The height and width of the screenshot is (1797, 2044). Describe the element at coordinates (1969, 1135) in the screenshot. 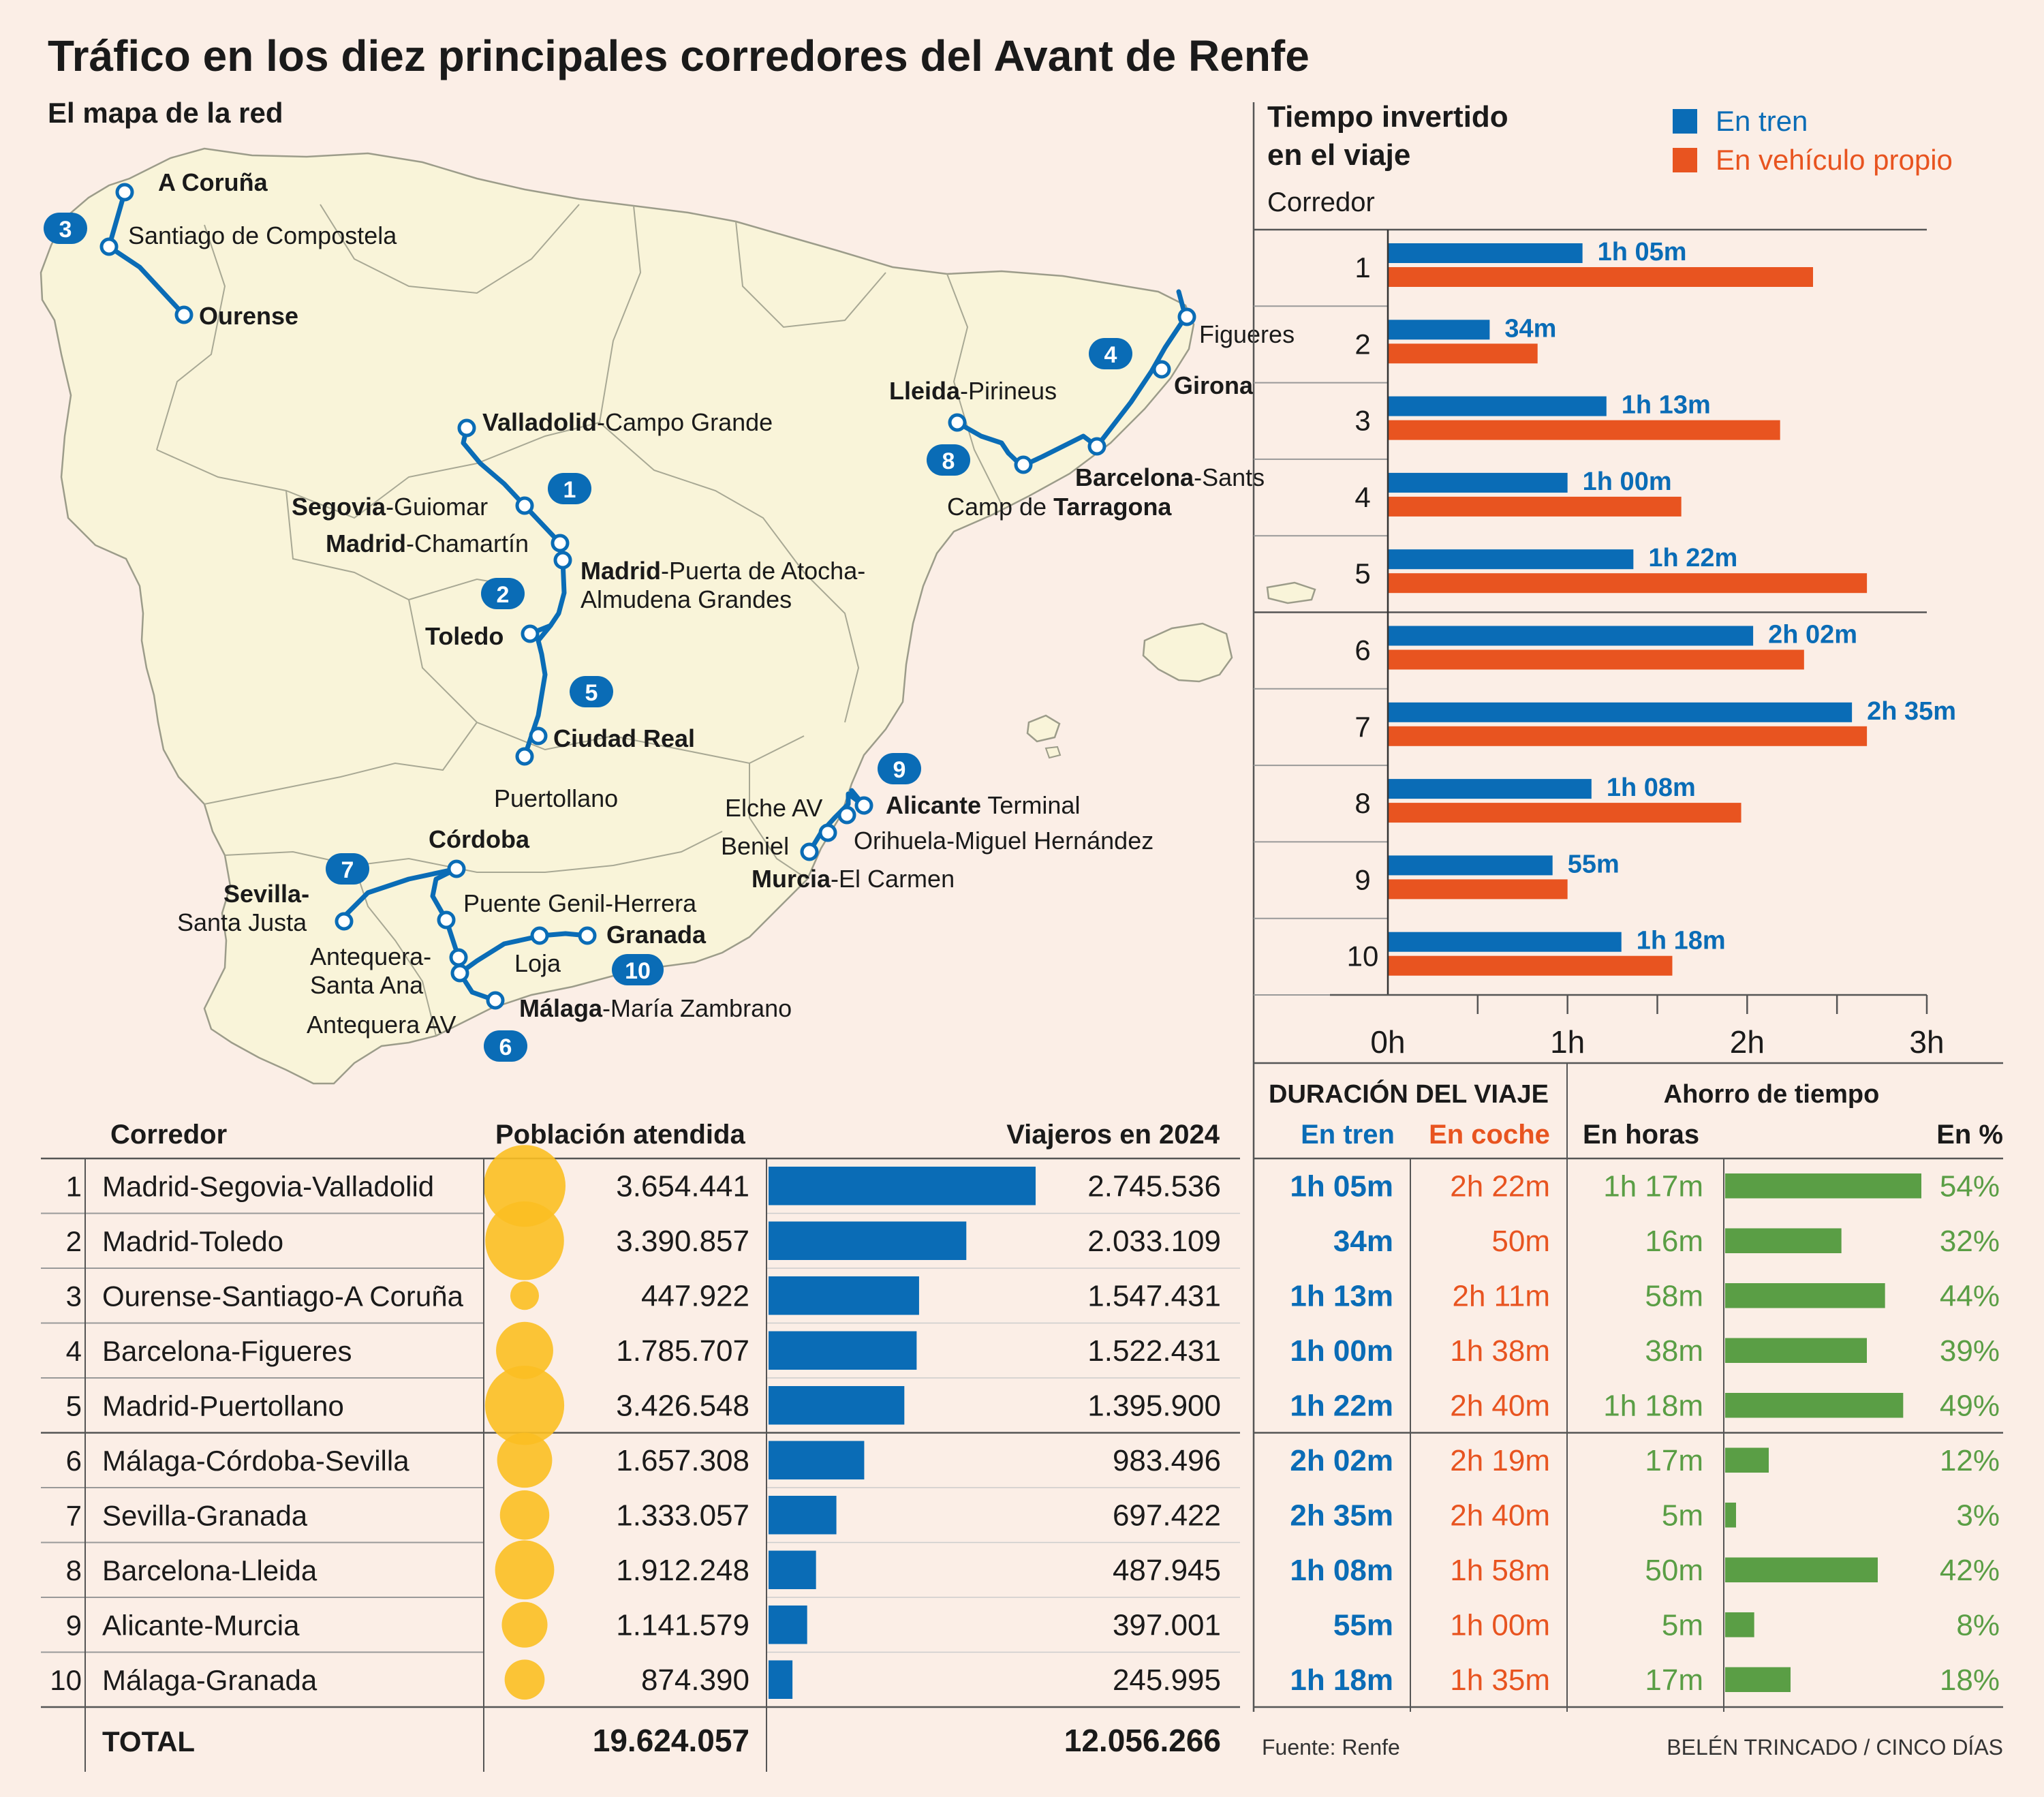

I see `col-header-en-pct: En %` at that location.